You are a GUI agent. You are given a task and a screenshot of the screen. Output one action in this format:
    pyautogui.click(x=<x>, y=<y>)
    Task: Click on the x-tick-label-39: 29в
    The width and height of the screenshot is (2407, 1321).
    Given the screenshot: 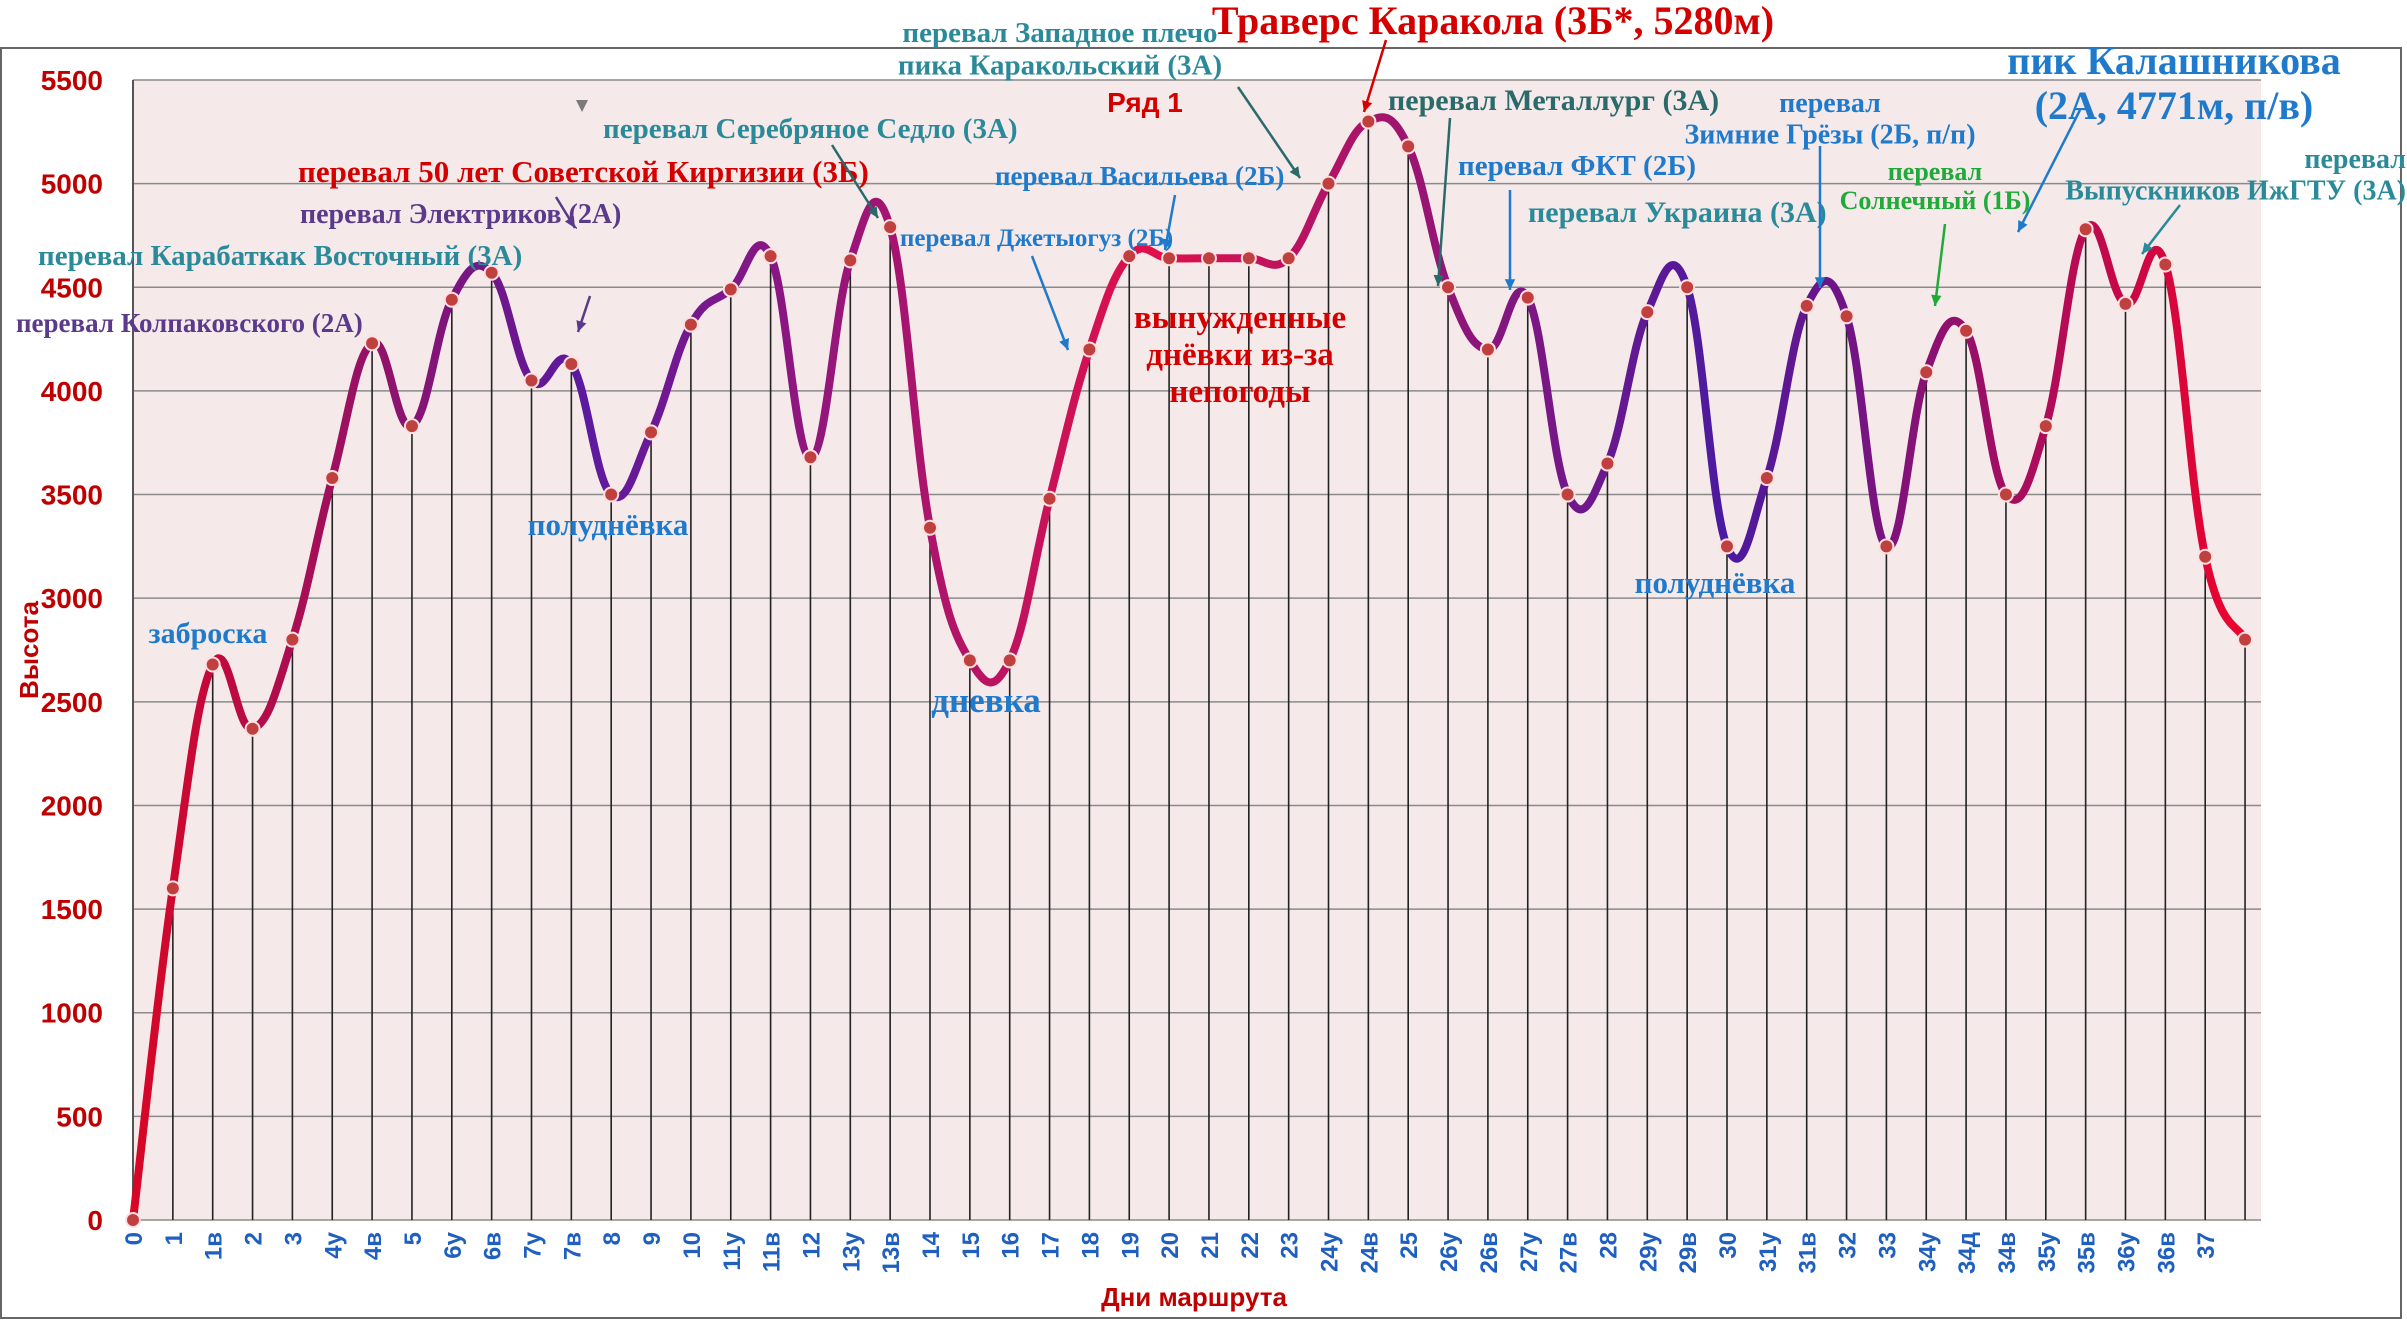 What is the action you would take?
    pyautogui.click(x=1688, y=1252)
    